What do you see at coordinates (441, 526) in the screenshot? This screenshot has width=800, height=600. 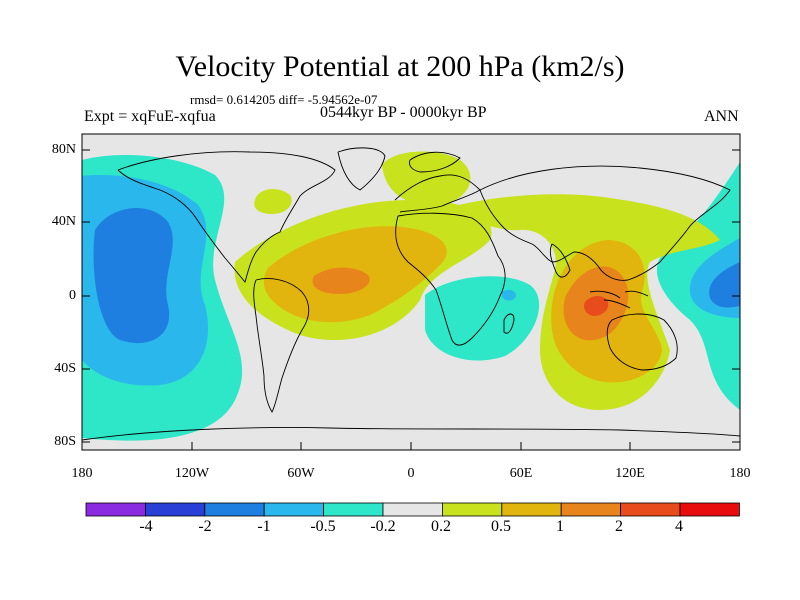 I see `colorbar-label: 0.2` at bounding box center [441, 526].